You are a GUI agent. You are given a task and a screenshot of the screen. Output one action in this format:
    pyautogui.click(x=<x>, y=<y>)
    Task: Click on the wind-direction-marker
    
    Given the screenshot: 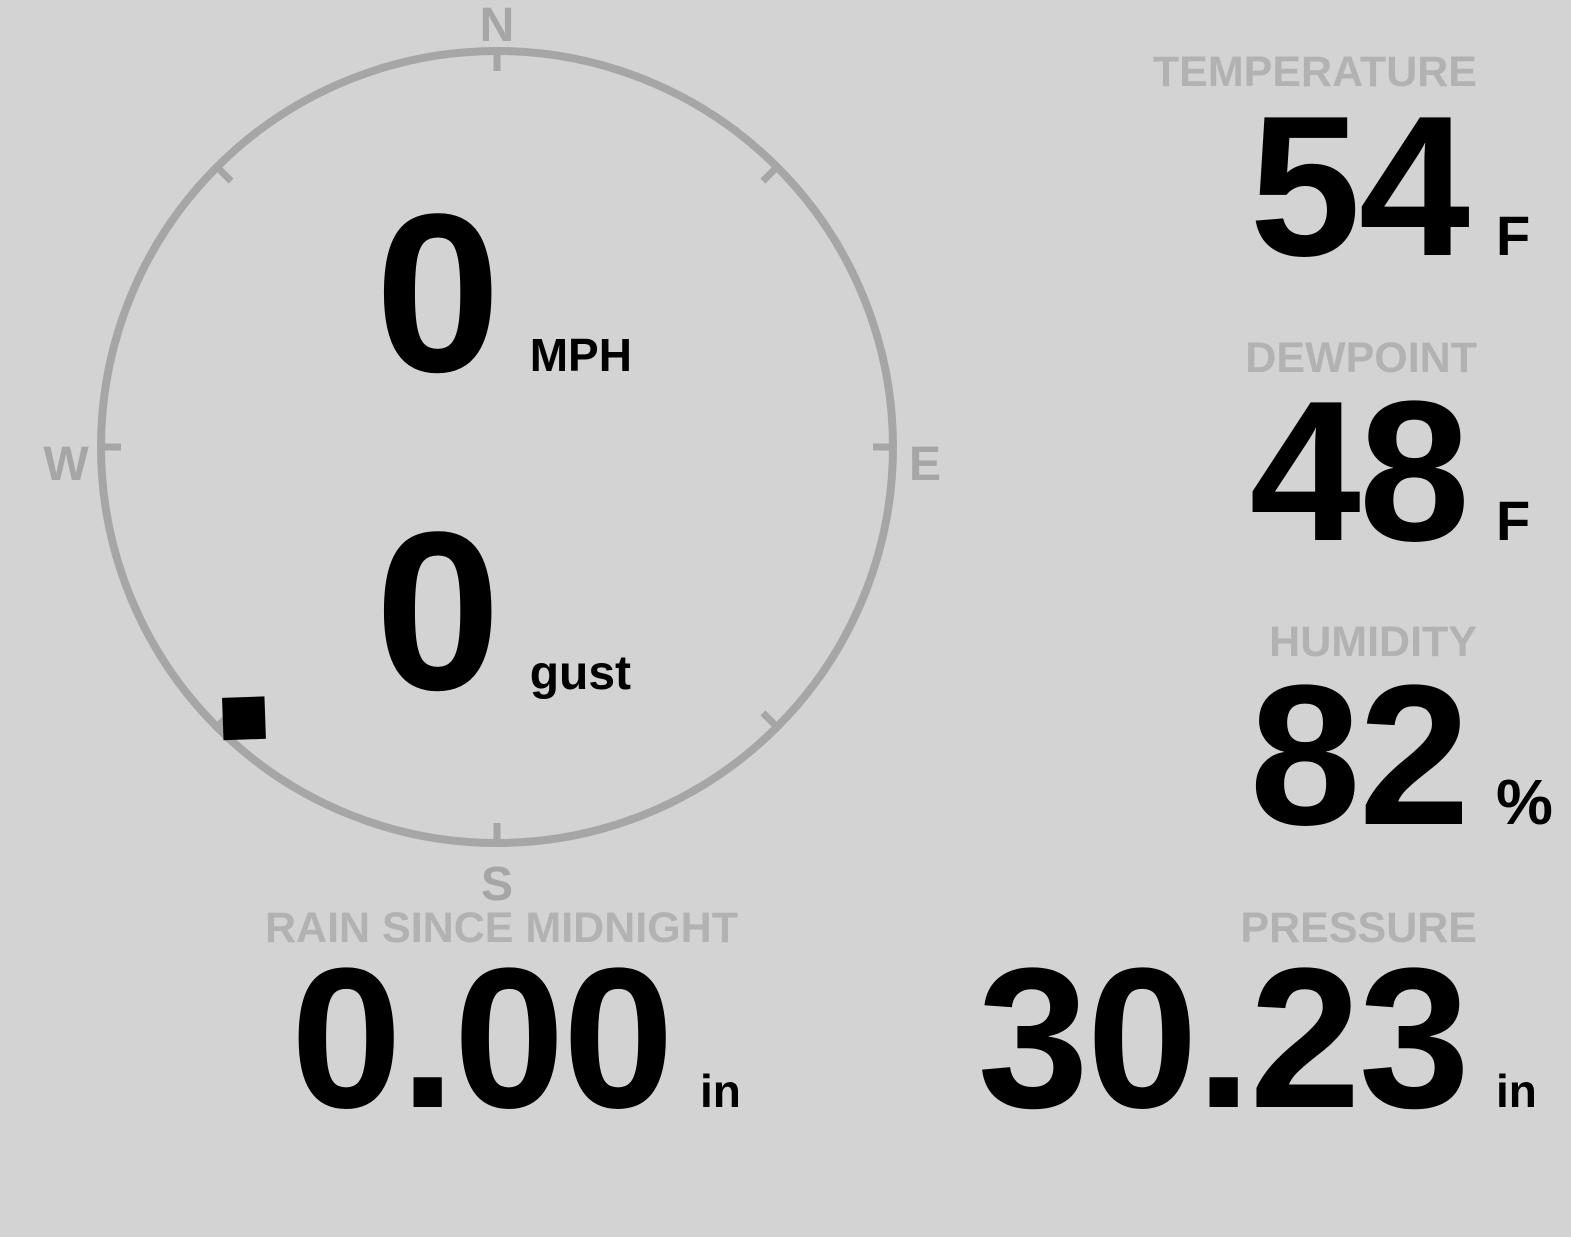 What is the action you would take?
    pyautogui.click(x=244, y=718)
    